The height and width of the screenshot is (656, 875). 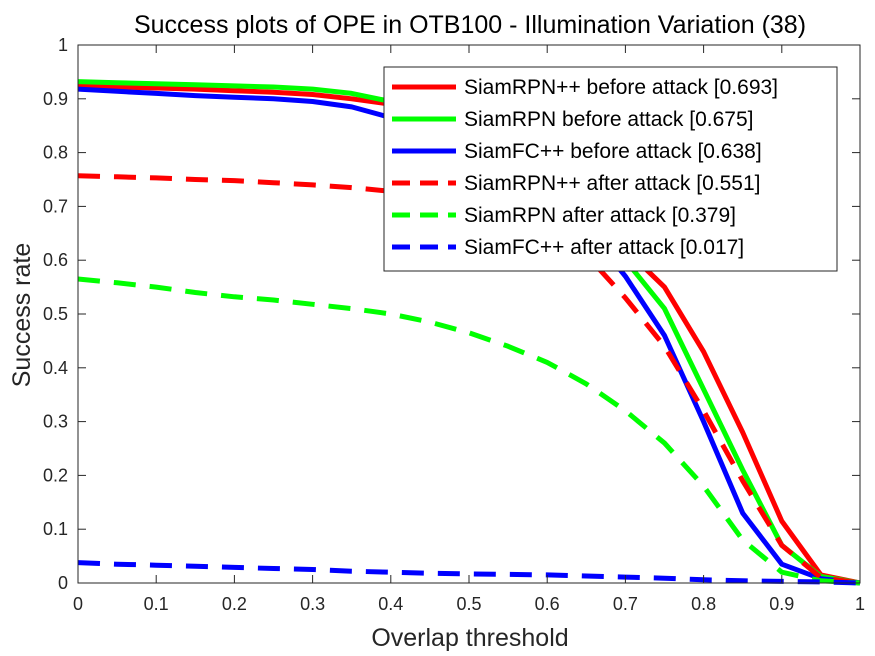 I want to click on y-tick-label: 0.8, so click(x=55, y=153).